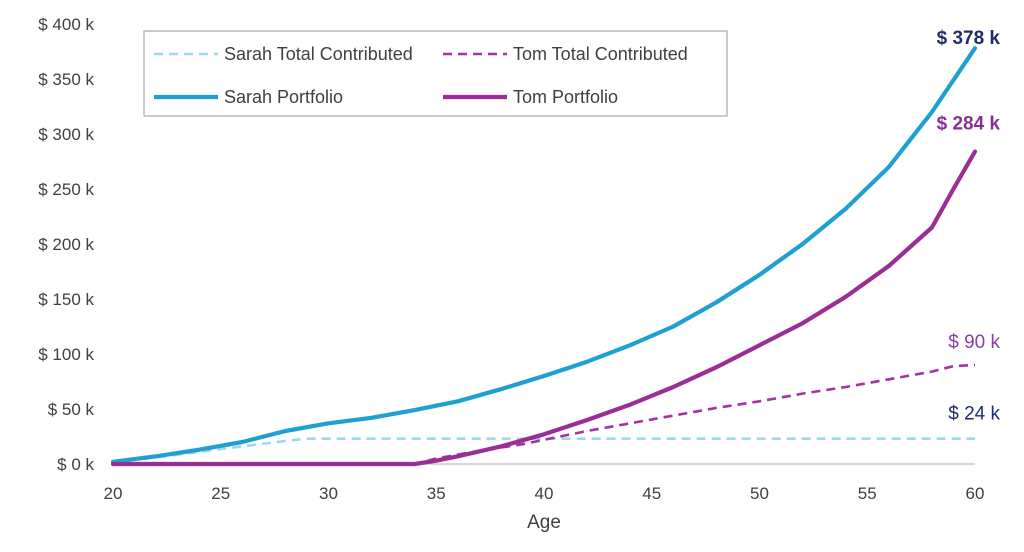 The width and height of the screenshot is (1024, 552). What do you see at coordinates (969, 38) in the screenshot?
I see `end-value-label: $ 378 k` at bounding box center [969, 38].